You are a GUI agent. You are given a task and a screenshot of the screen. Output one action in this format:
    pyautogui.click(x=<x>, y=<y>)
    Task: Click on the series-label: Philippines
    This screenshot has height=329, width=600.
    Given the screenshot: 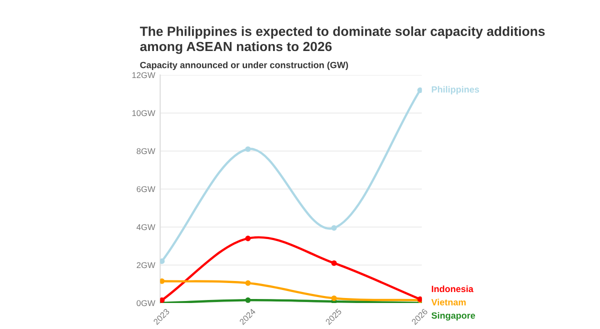 What is the action you would take?
    pyautogui.click(x=456, y=90)
    